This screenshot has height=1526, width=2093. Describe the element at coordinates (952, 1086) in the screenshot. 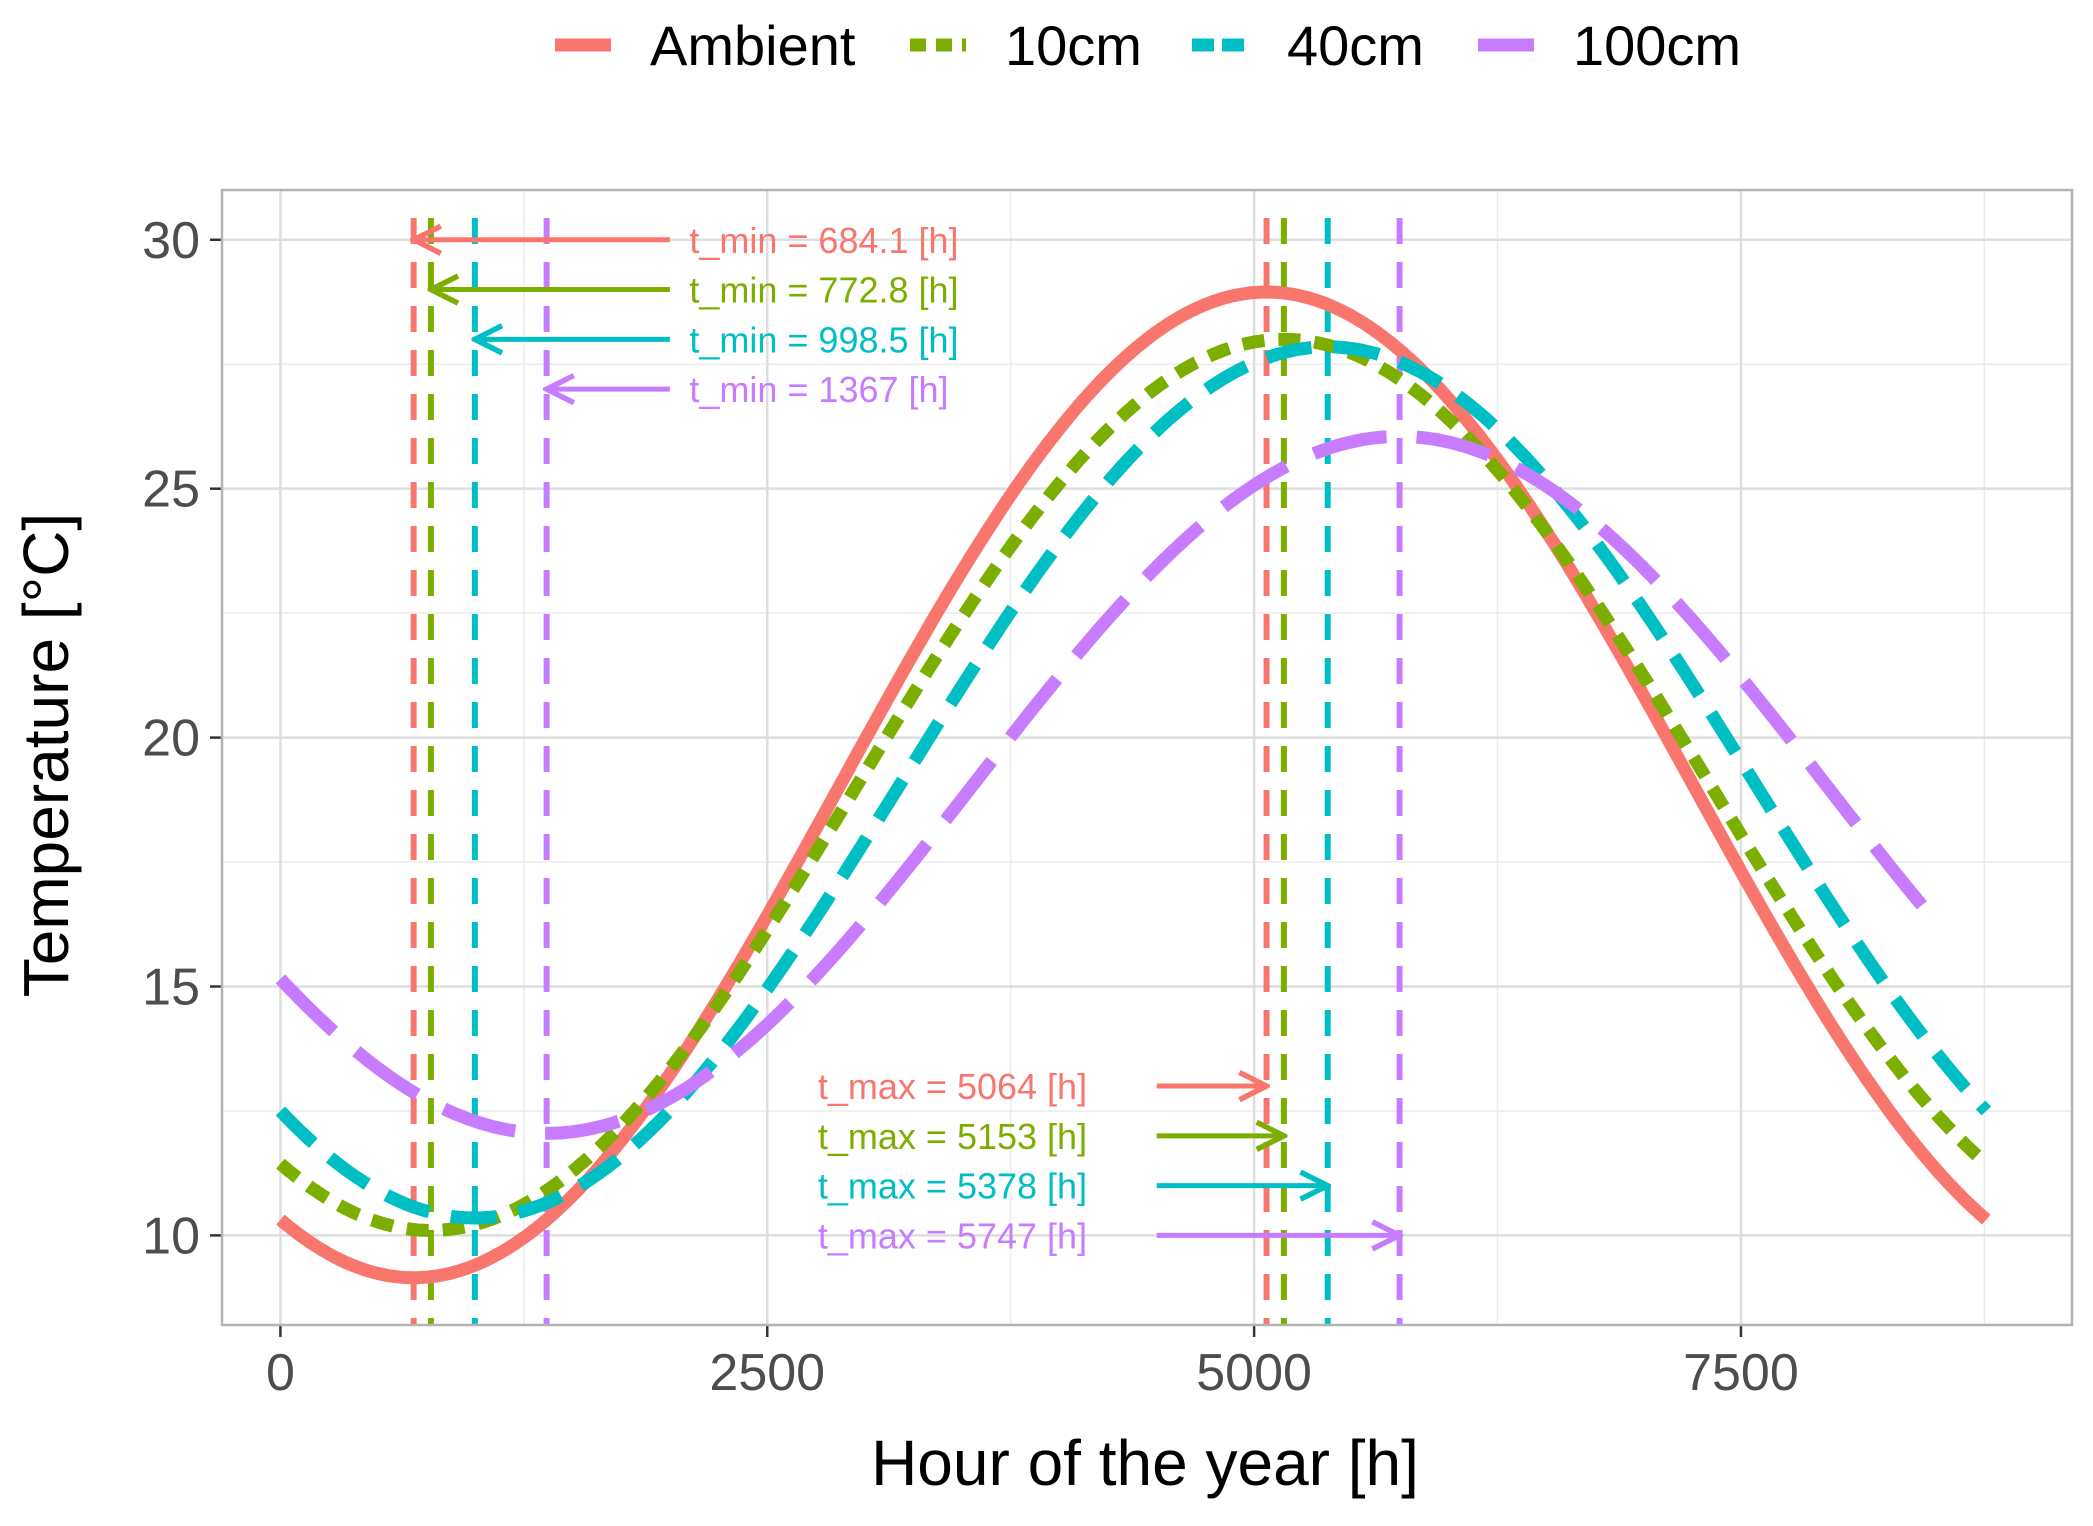

I see `t-max-label: t_max = 5064 [h]` at that location.